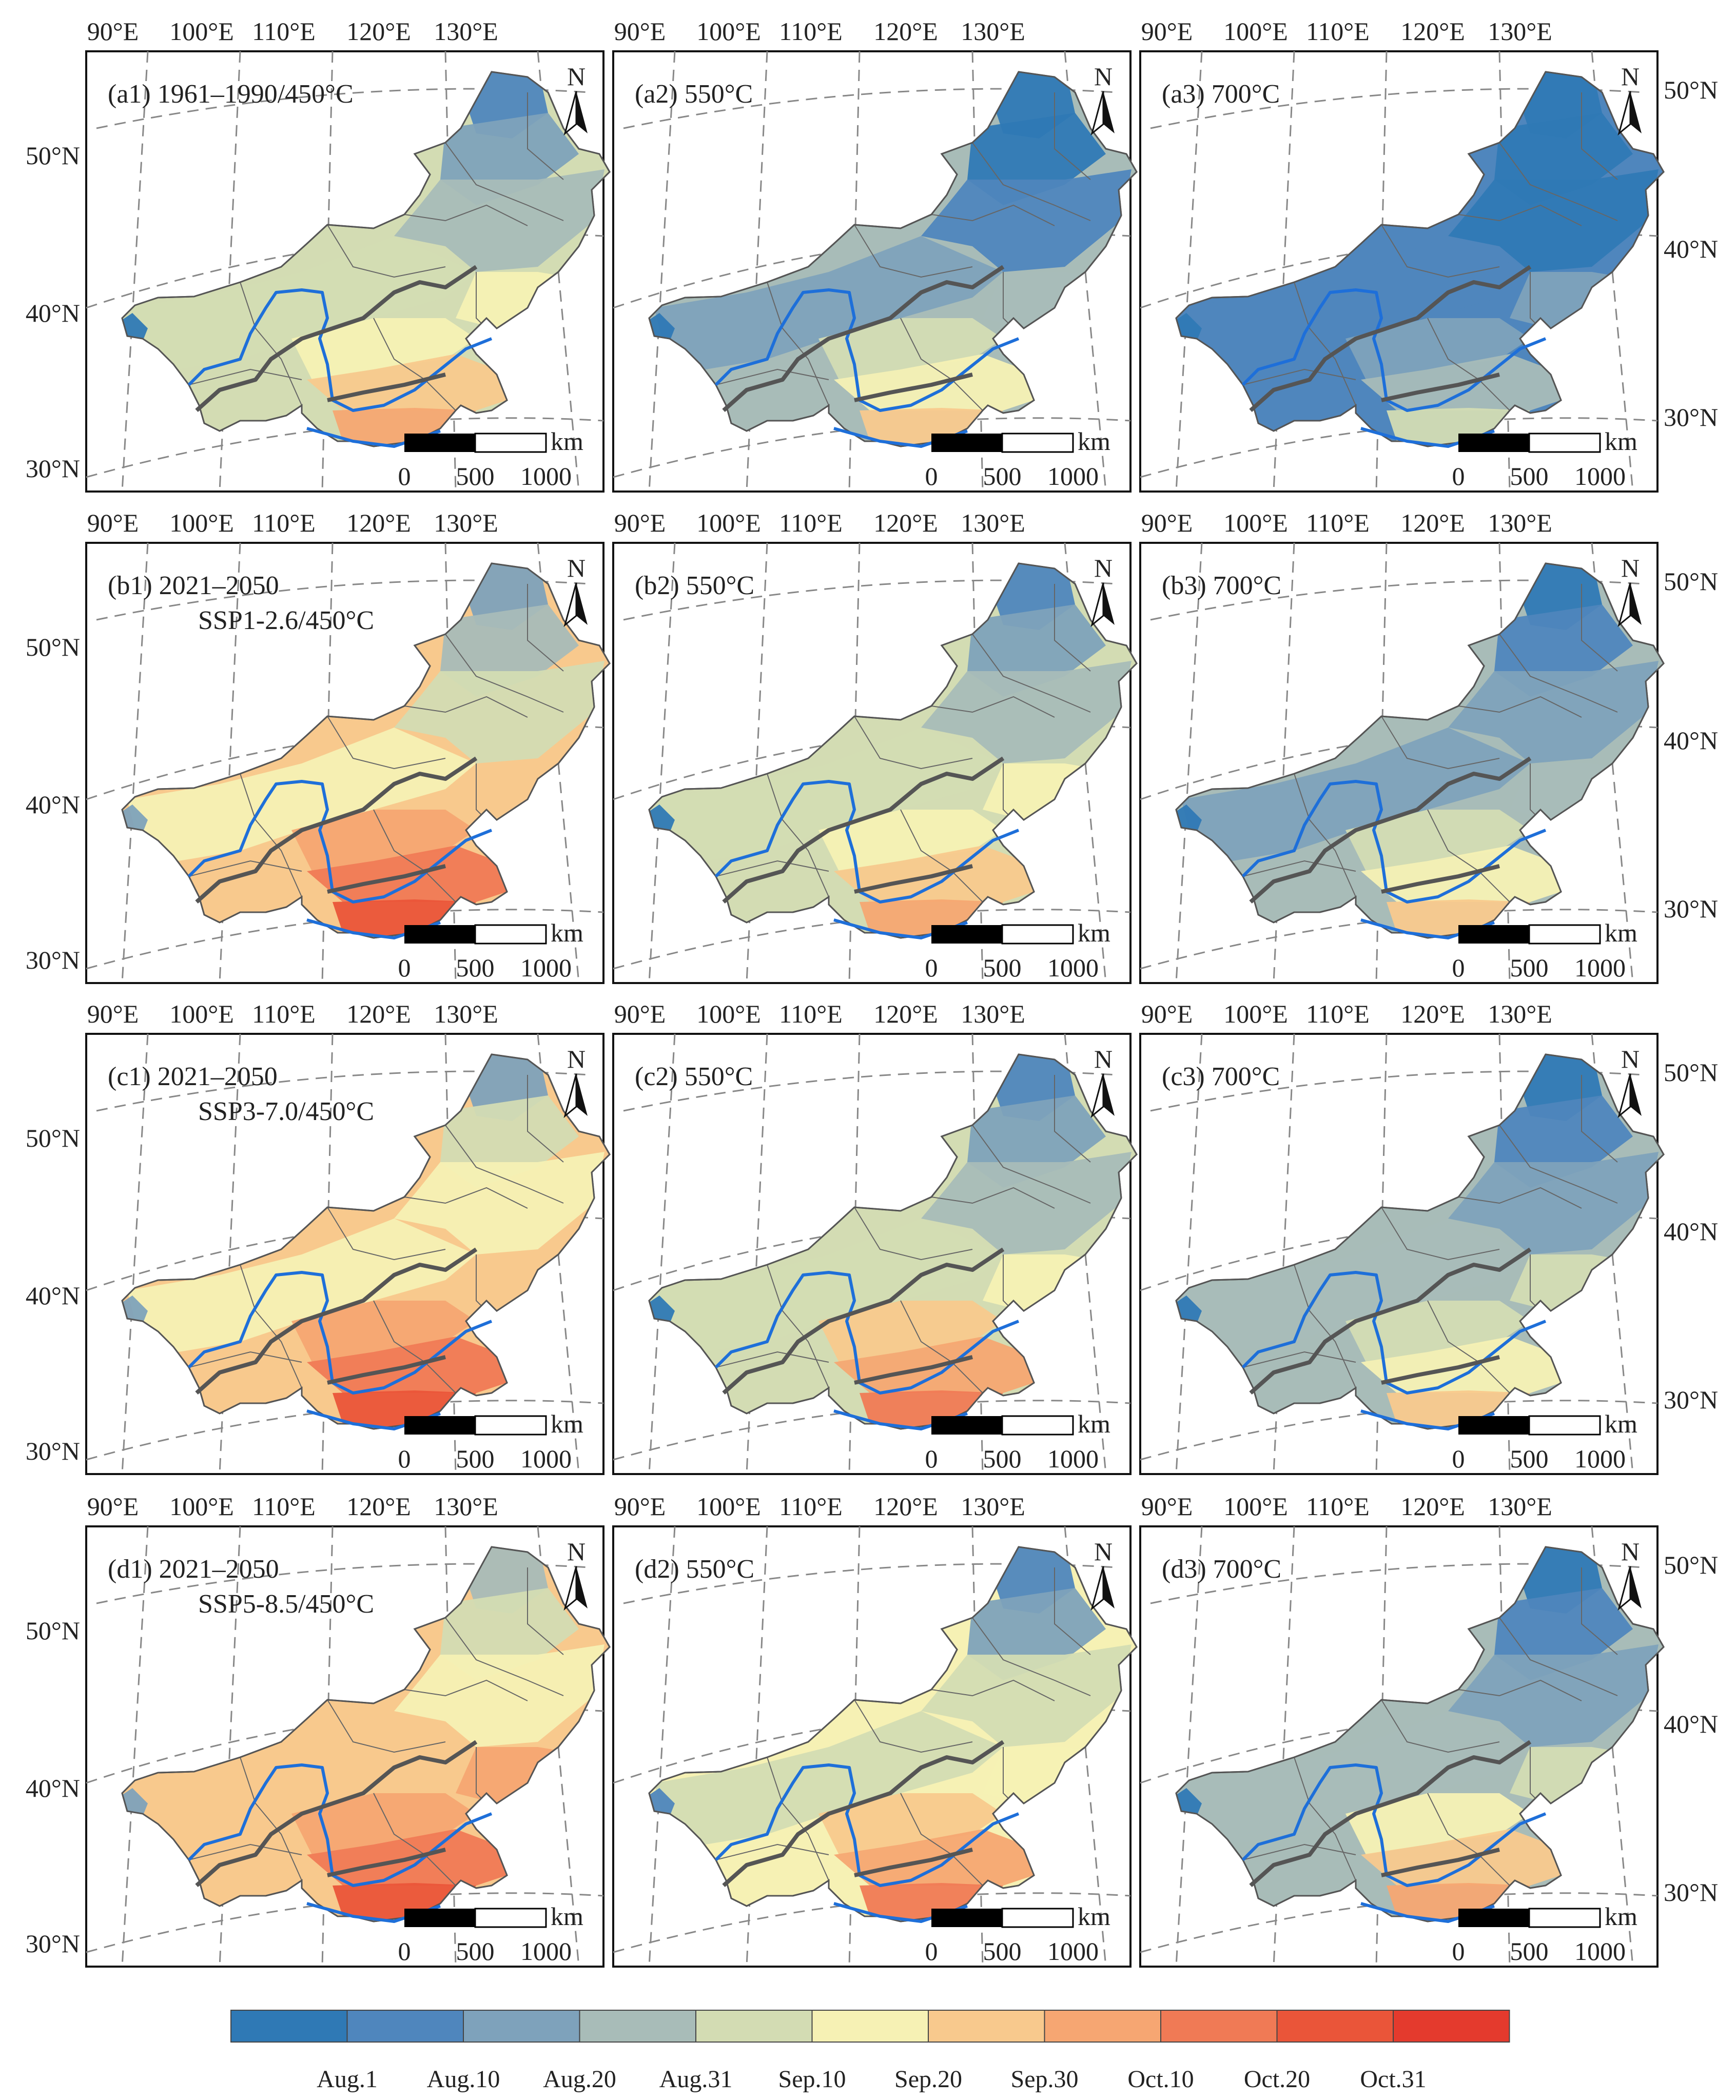  What do you see at coordinates (463, 2079) in the screenshot?
I see `legend-label: Aug.10` at bounding box center [463, 2079].